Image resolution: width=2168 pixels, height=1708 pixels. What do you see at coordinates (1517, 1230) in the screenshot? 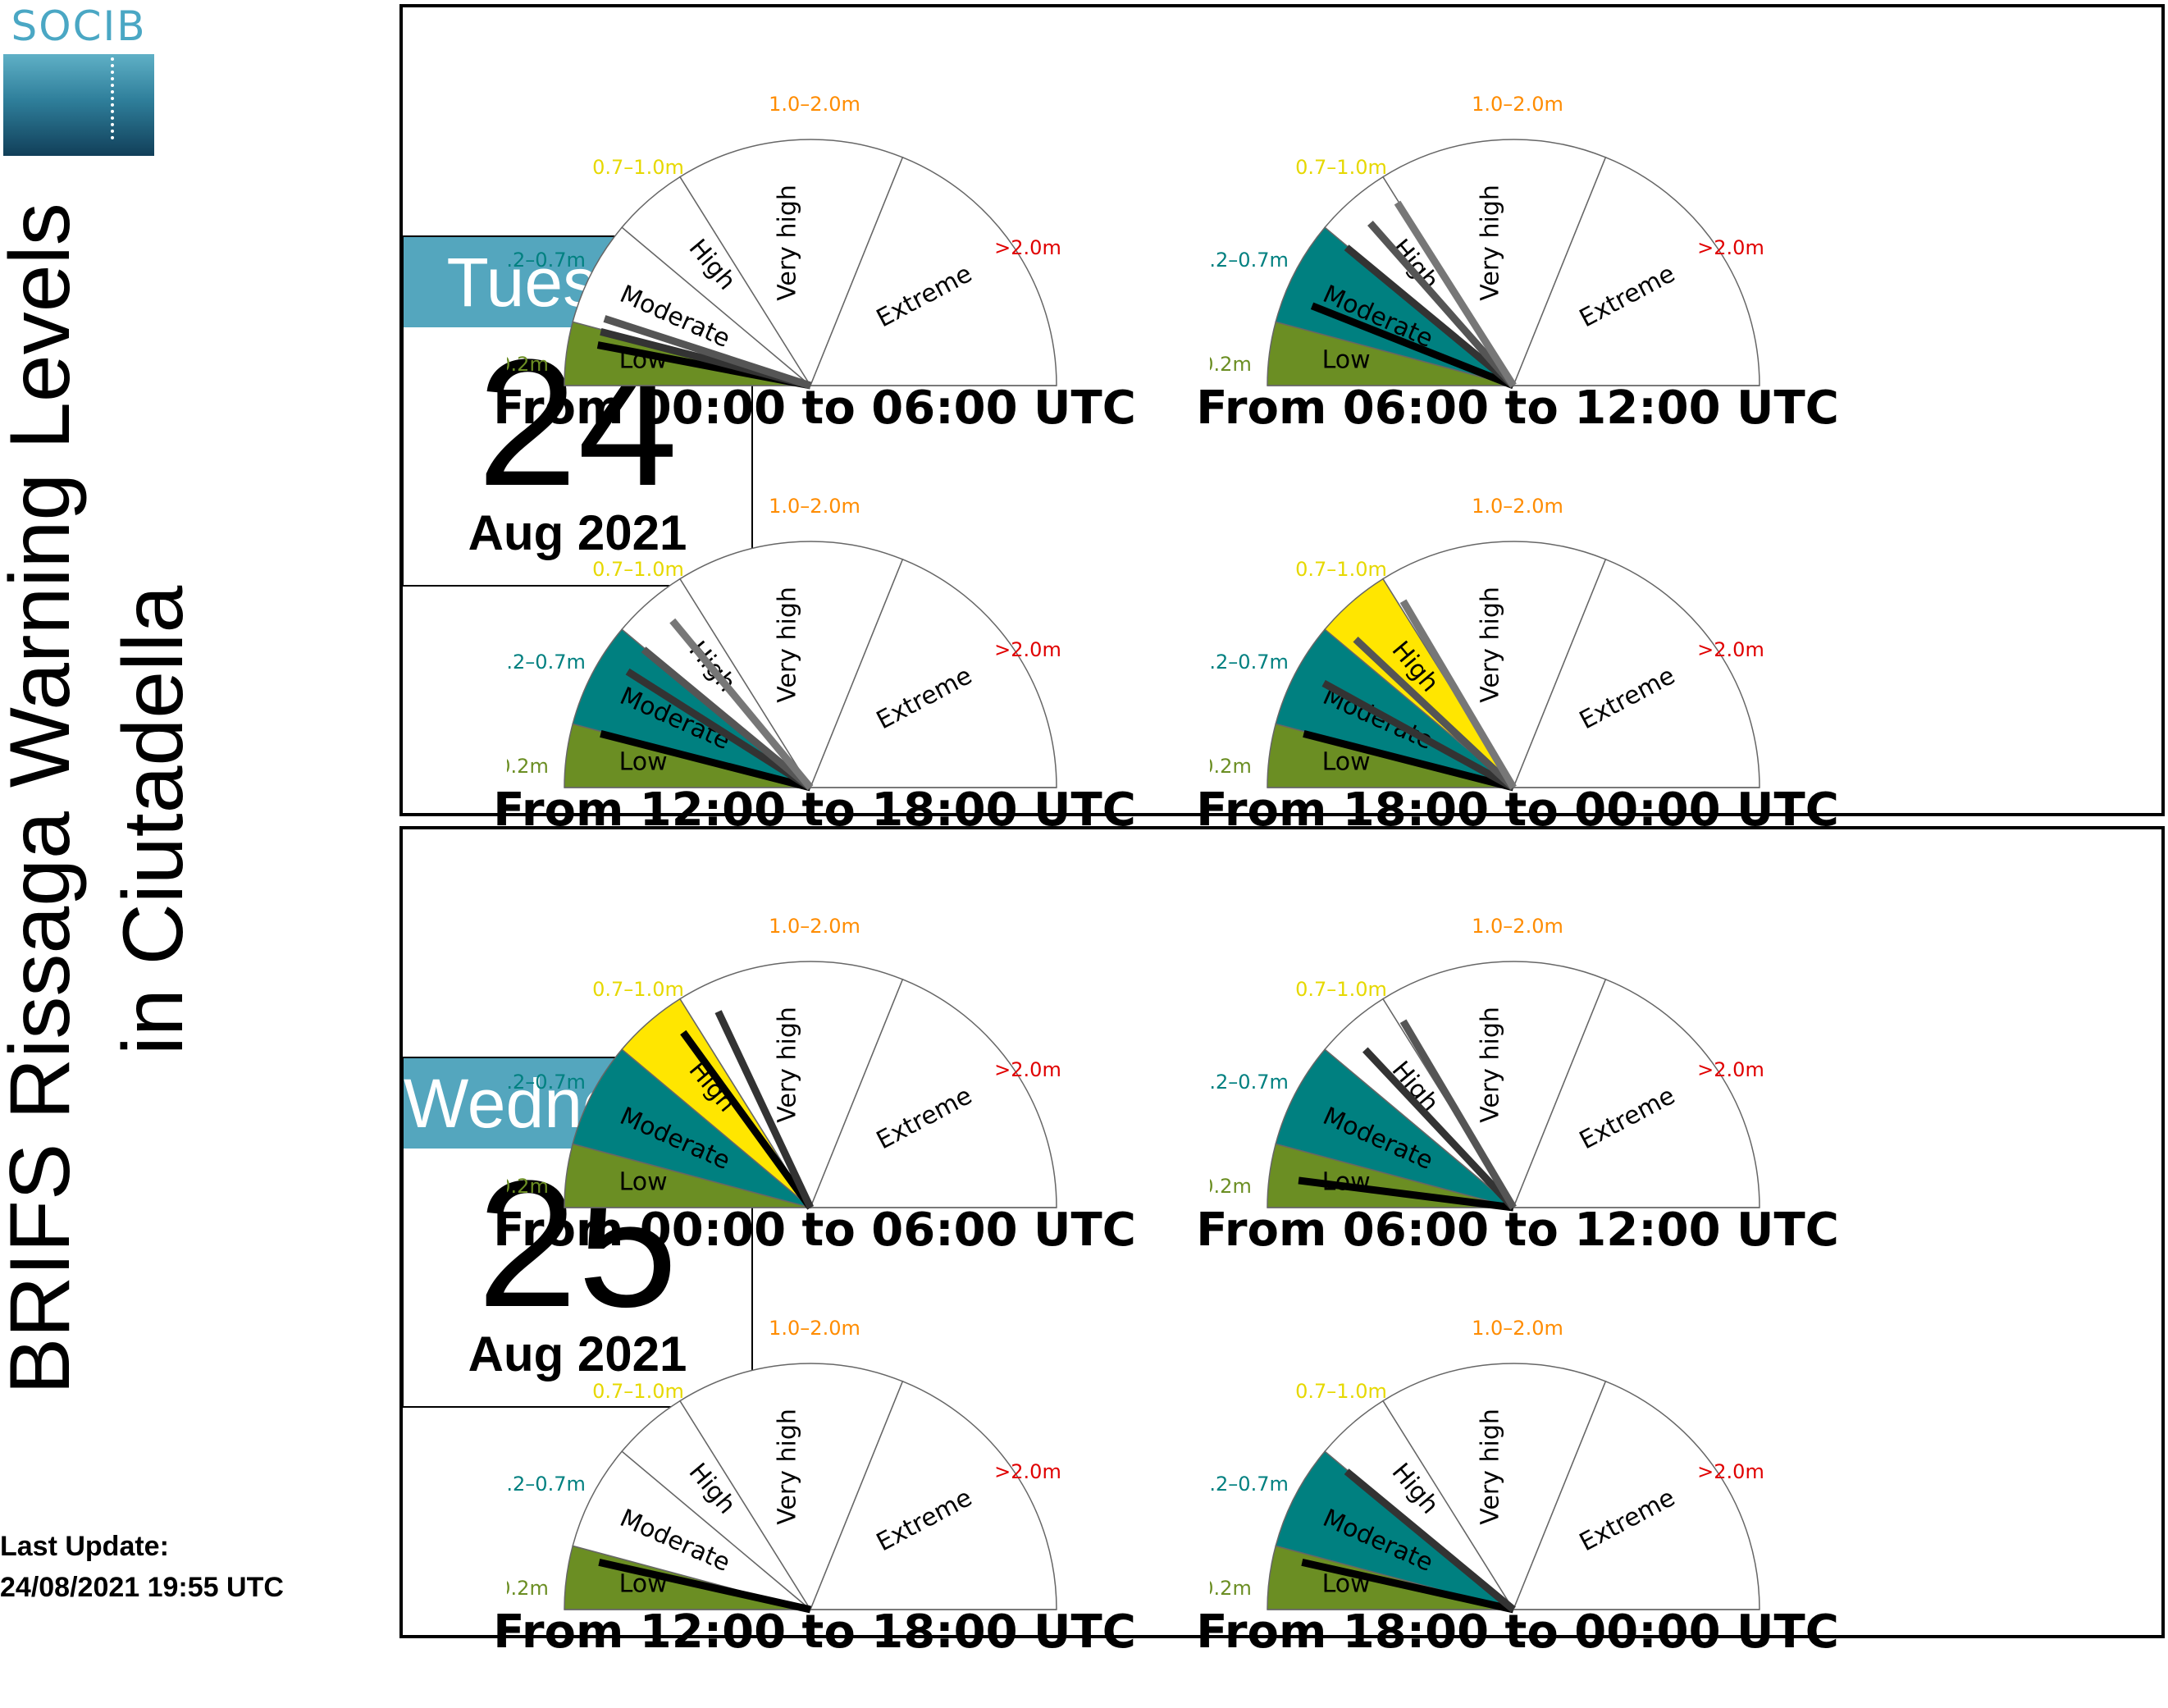
I see `period-label: From 06:00 to 12:00 UTC` at bounding box center [1517, 1230].